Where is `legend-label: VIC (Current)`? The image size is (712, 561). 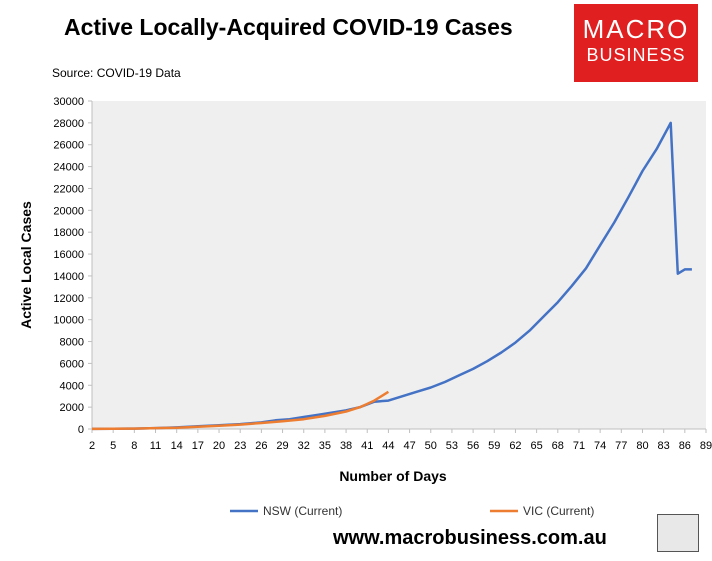
legend-label: VIC (Current) is located at coordinates (558, 511).